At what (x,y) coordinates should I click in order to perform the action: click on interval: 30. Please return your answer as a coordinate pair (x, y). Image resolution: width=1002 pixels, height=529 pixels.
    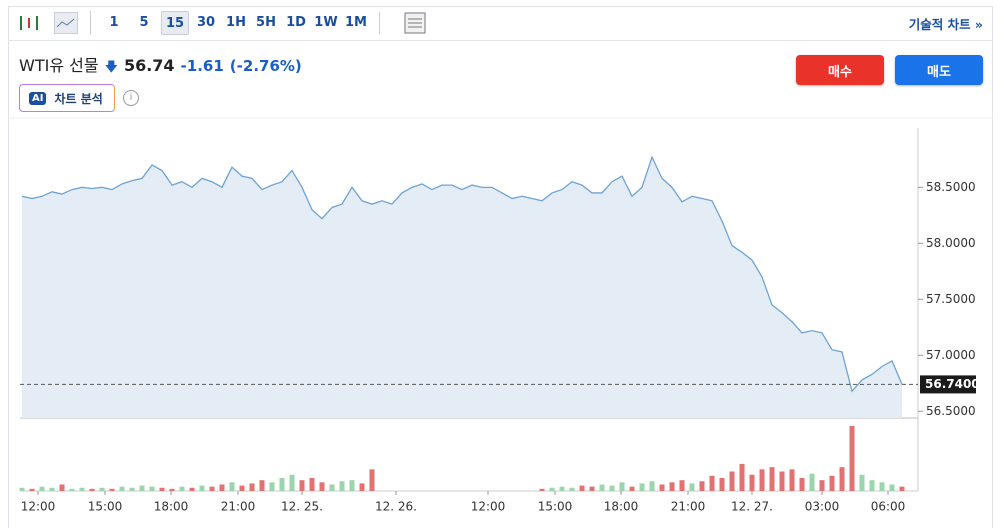
    Looking at the image, I should click on (206, 22).